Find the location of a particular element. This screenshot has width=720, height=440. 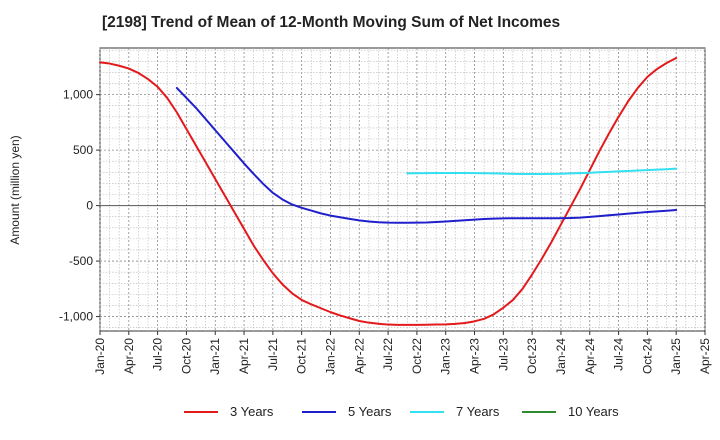

x-tick-label: Jul-21 is located at coordinates (273, 354).